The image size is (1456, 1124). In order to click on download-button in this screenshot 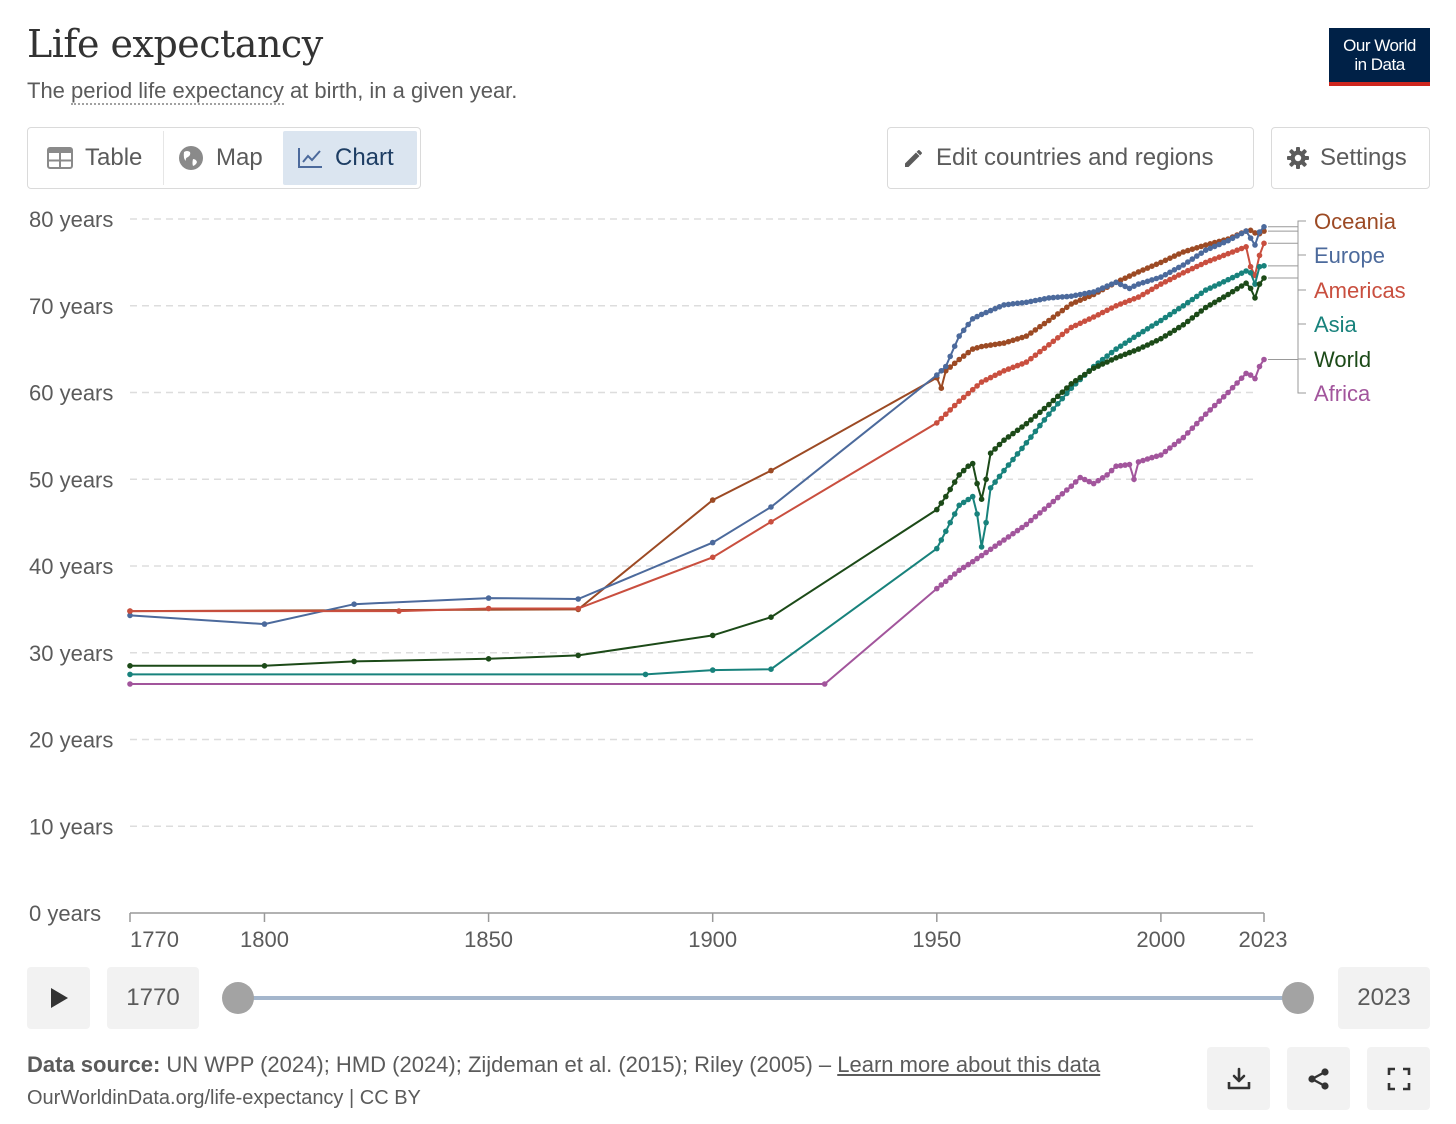, I will do `click(1238, 1078)`.